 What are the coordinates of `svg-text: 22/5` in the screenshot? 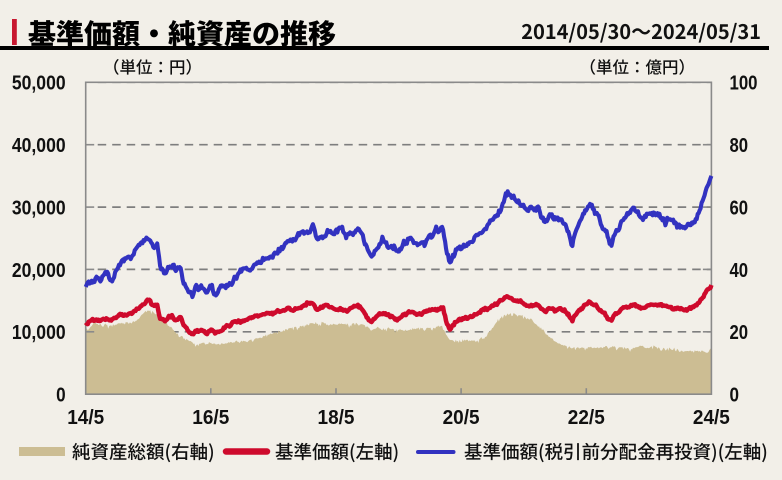 It's located at (586, 418).